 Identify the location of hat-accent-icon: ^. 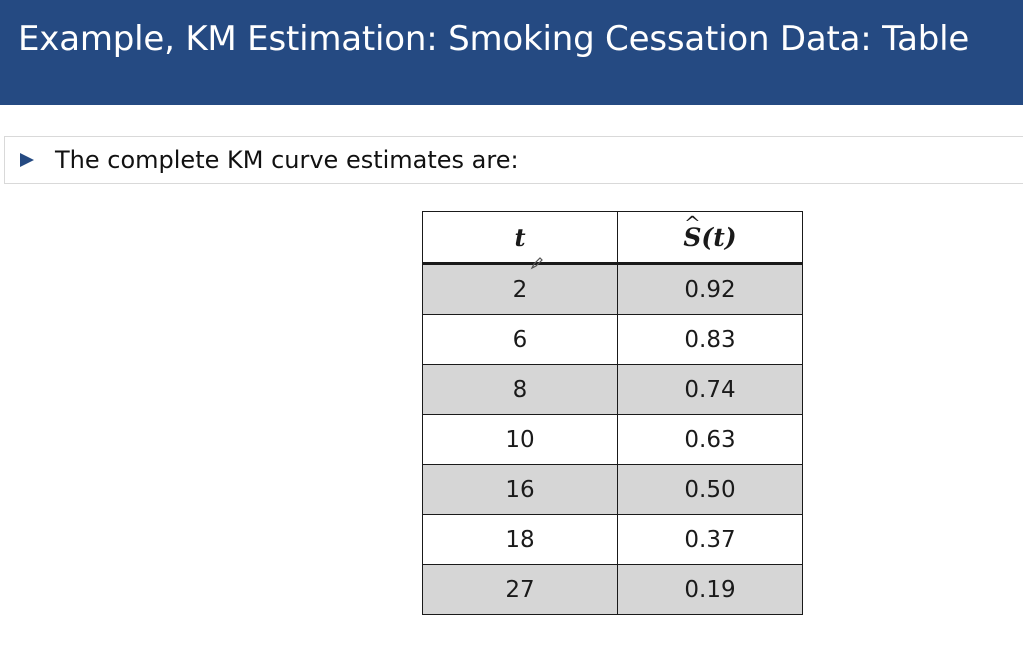
(692, 222).